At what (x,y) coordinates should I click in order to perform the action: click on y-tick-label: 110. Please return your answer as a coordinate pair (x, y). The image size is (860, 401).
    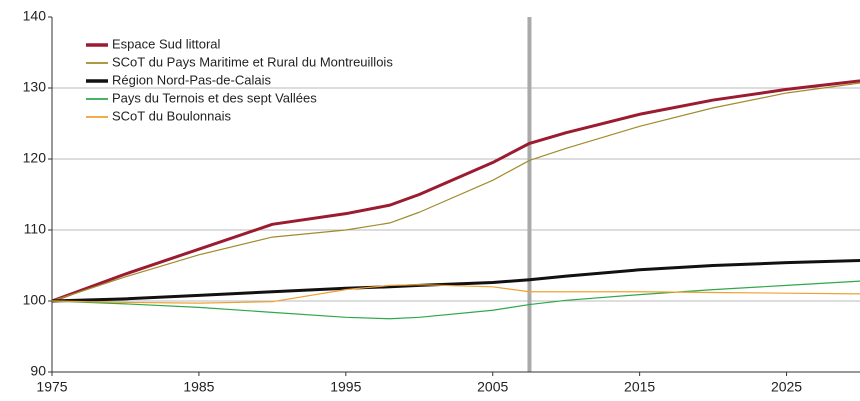
    Looking at the image, I should click on (35, 229).